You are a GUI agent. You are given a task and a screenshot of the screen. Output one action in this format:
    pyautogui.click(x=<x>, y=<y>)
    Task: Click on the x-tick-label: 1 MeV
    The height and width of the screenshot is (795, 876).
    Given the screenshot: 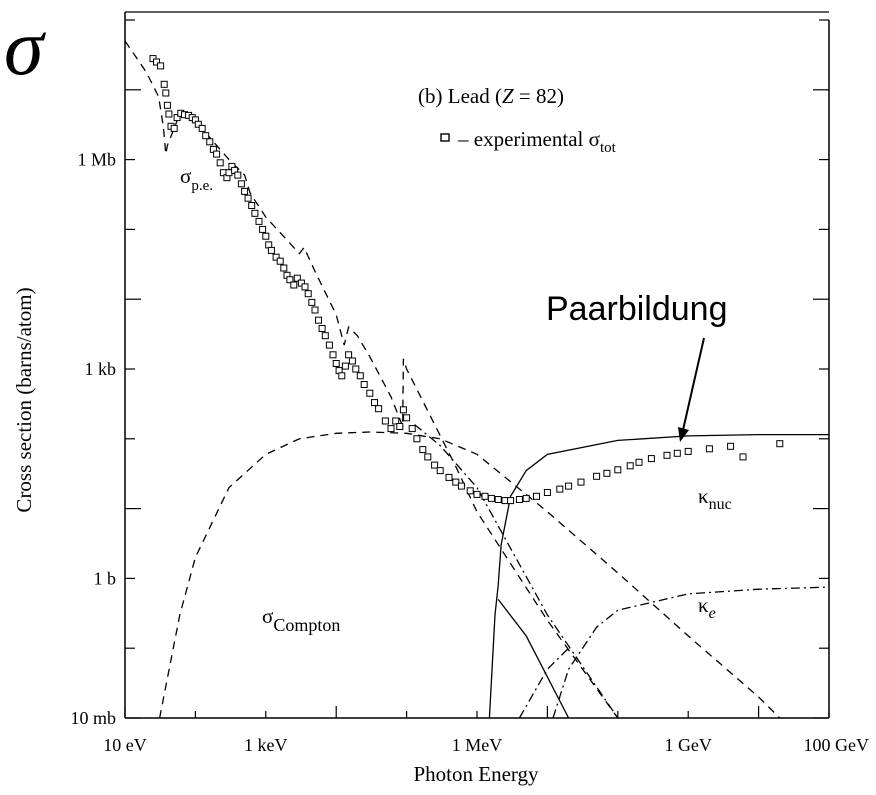 What is the action you would take?
    pyautogui.click(x=477, y=745)
    